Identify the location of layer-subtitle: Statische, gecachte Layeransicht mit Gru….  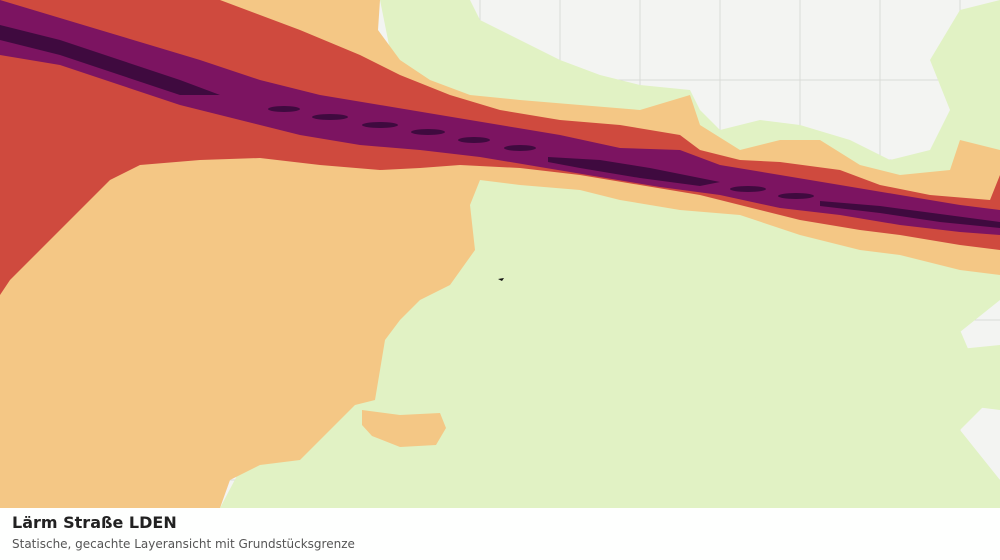
(183, 544).